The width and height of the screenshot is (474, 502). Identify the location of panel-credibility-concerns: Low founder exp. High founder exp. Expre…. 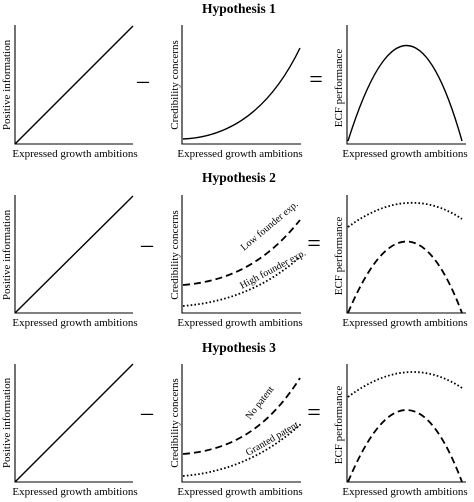
(238, 262).